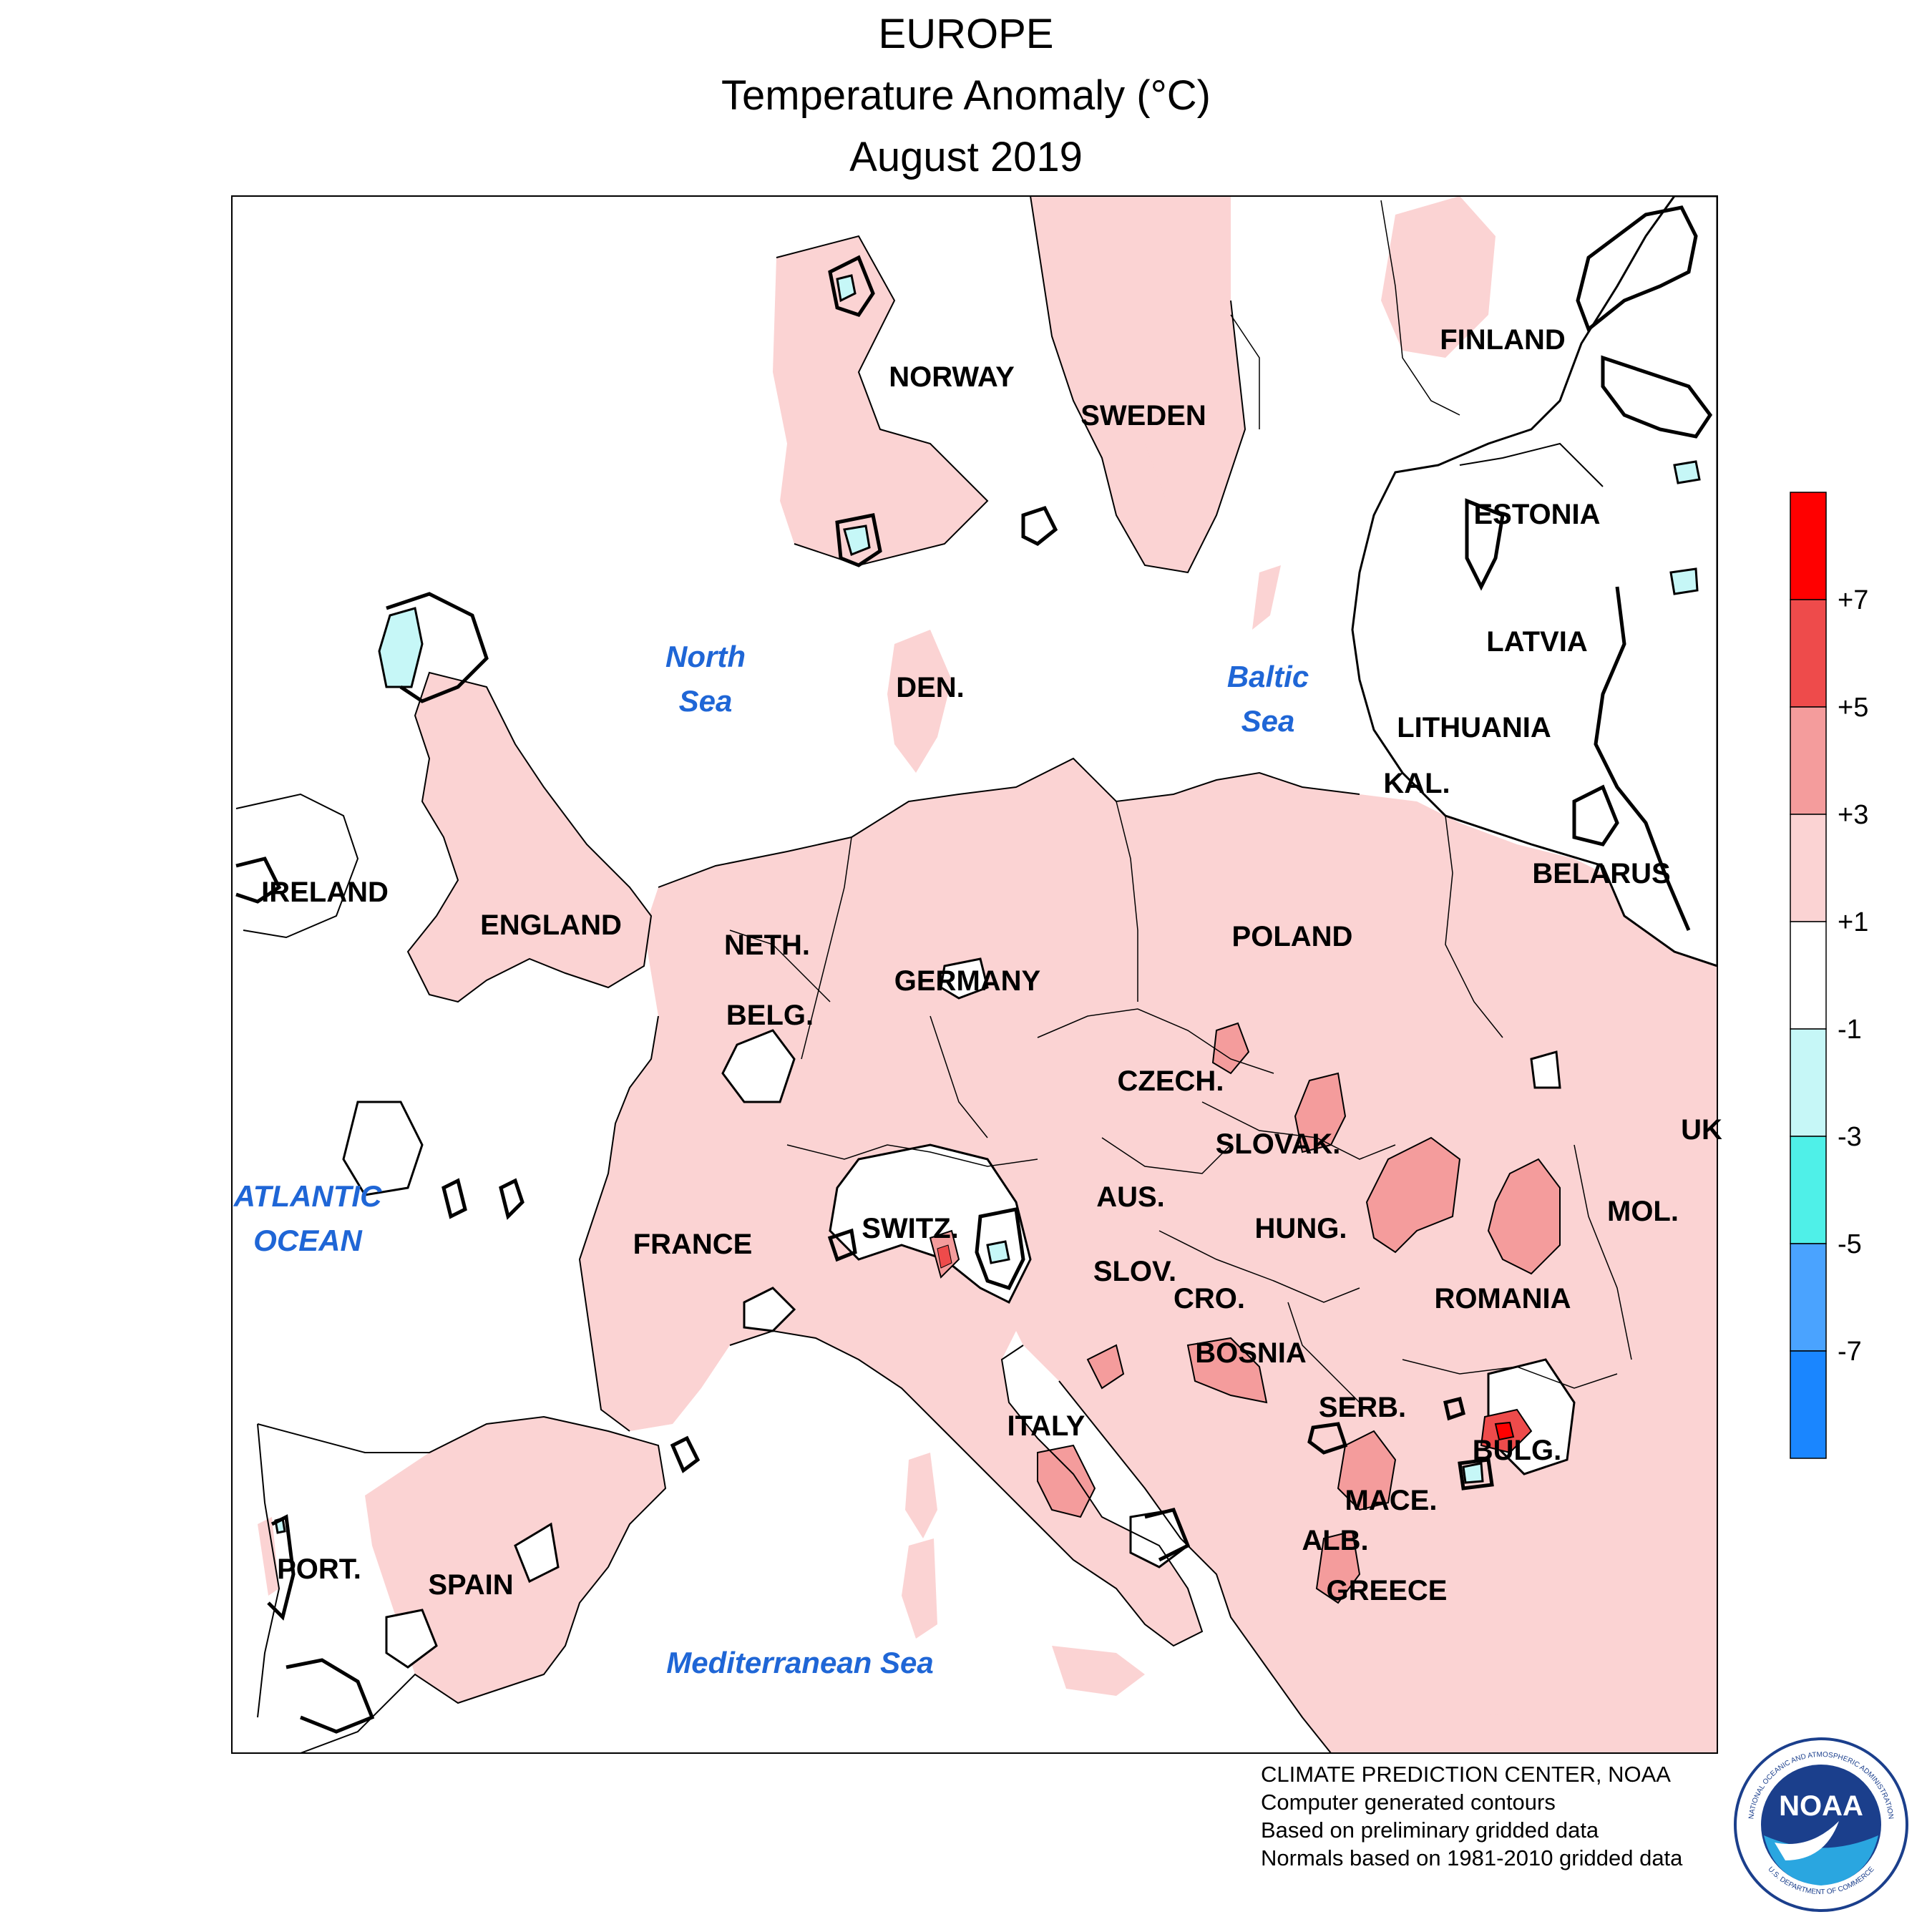 The height and width of the screenshot is (1932, 1932). I want to click on label-lithuania: LITHUANIA, so click(1474, 727).